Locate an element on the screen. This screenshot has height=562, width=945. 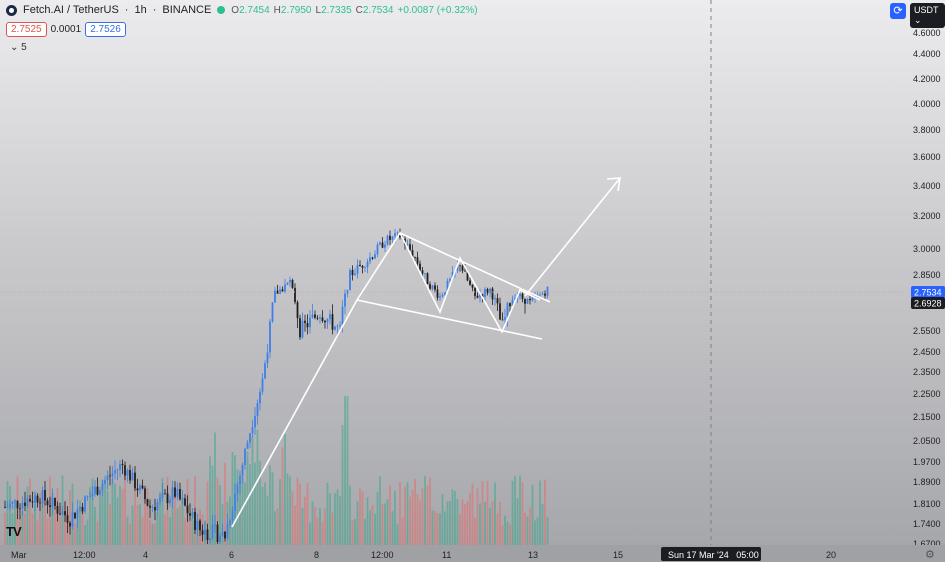
sell-button: 2.7525 is located at coordinates (26, 29).